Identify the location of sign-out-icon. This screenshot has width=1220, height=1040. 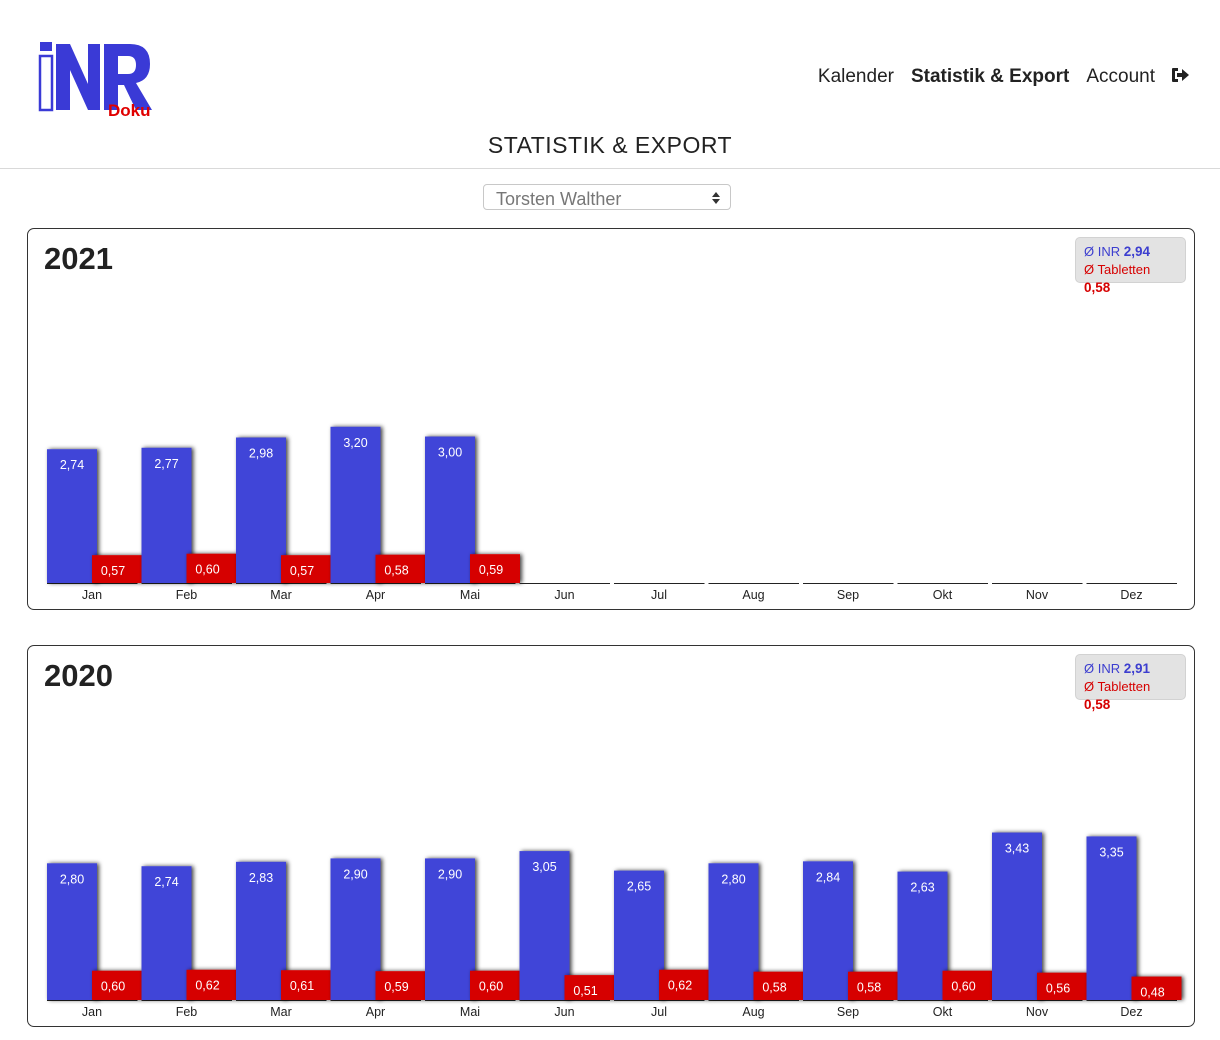
(1180, 77).